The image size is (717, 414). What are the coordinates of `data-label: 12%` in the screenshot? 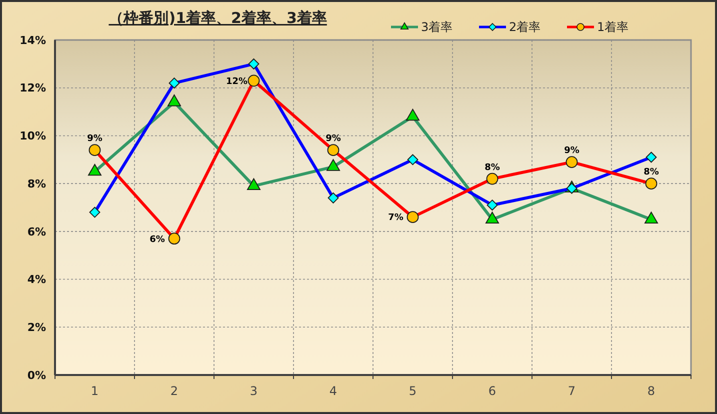 It's located at (237, 81).